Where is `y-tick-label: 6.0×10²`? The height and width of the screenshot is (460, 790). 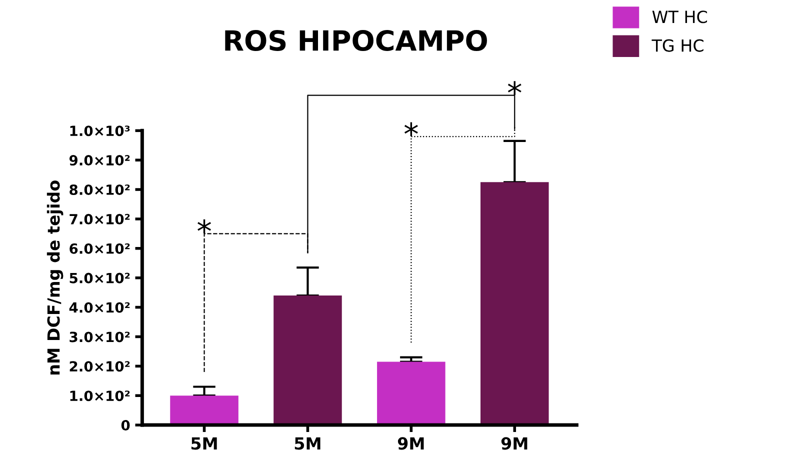
y-tick-label: 6.0×10² is located at coordinates (100, 248).